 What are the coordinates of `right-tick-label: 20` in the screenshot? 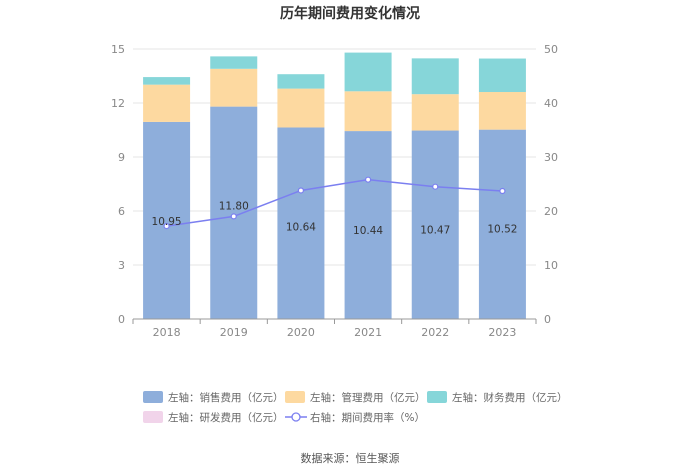 It's located at (551, 211).